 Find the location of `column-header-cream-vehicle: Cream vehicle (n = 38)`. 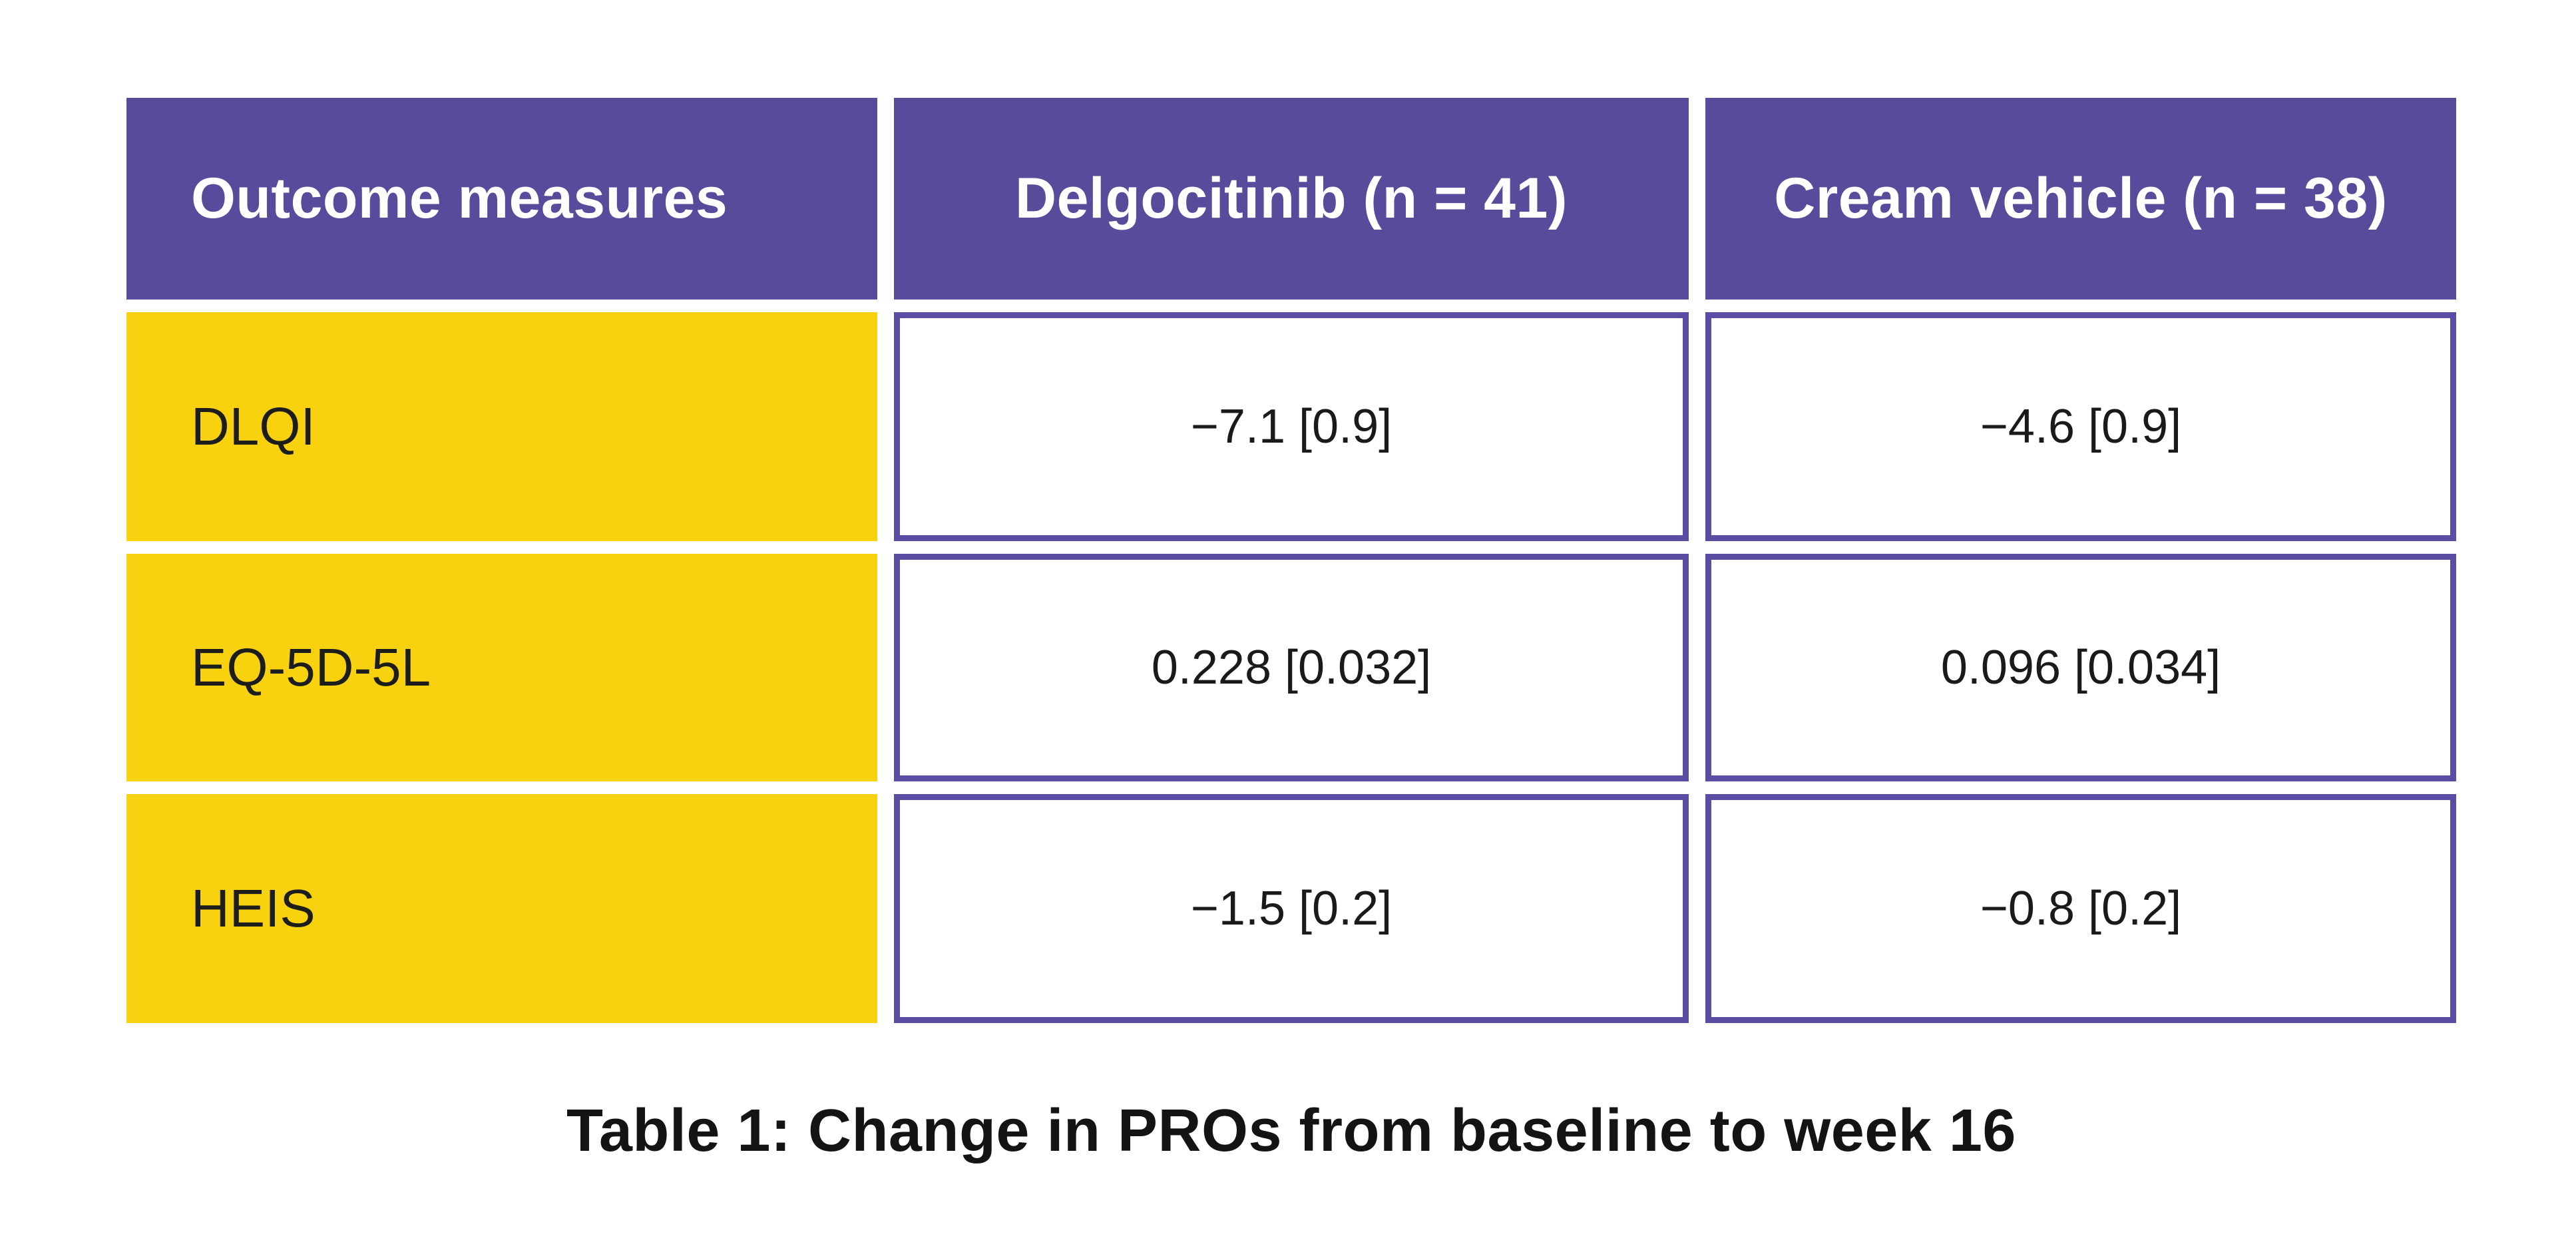

column-header-cream-vehicle: Cream vehicle (n = 38) is located at coordinates (2080, 199).